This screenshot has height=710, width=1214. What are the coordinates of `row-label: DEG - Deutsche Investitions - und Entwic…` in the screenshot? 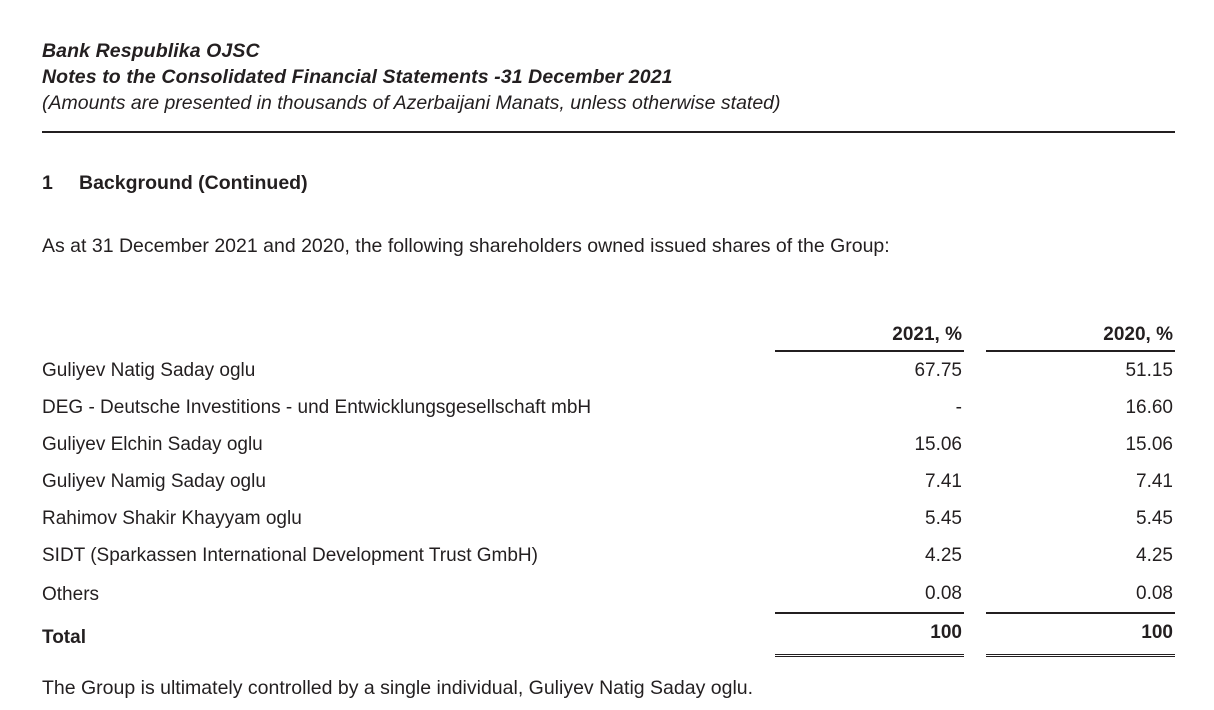 It's located at (317, 407).